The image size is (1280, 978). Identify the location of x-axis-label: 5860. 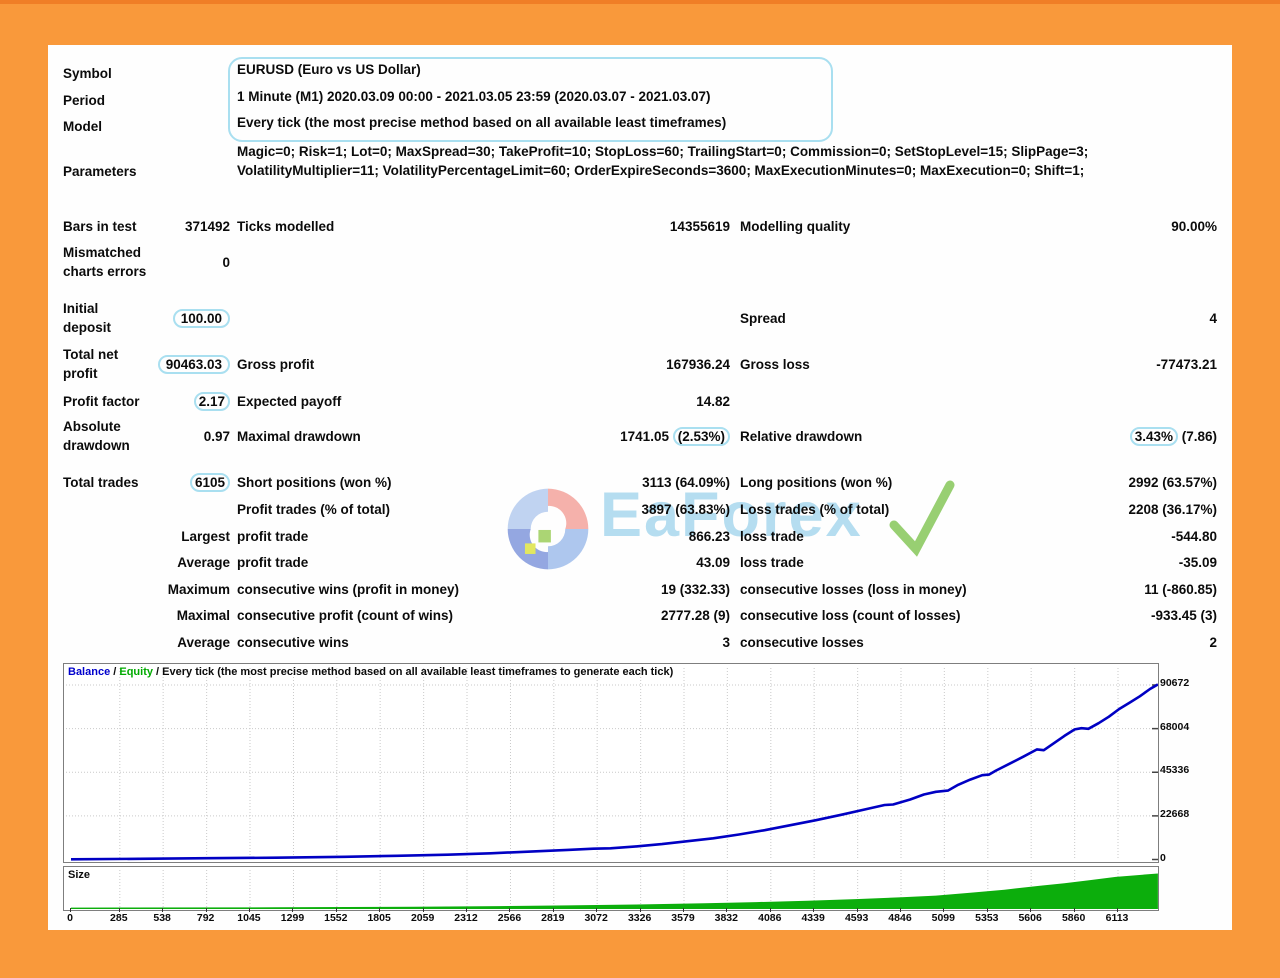
(1073, 918).